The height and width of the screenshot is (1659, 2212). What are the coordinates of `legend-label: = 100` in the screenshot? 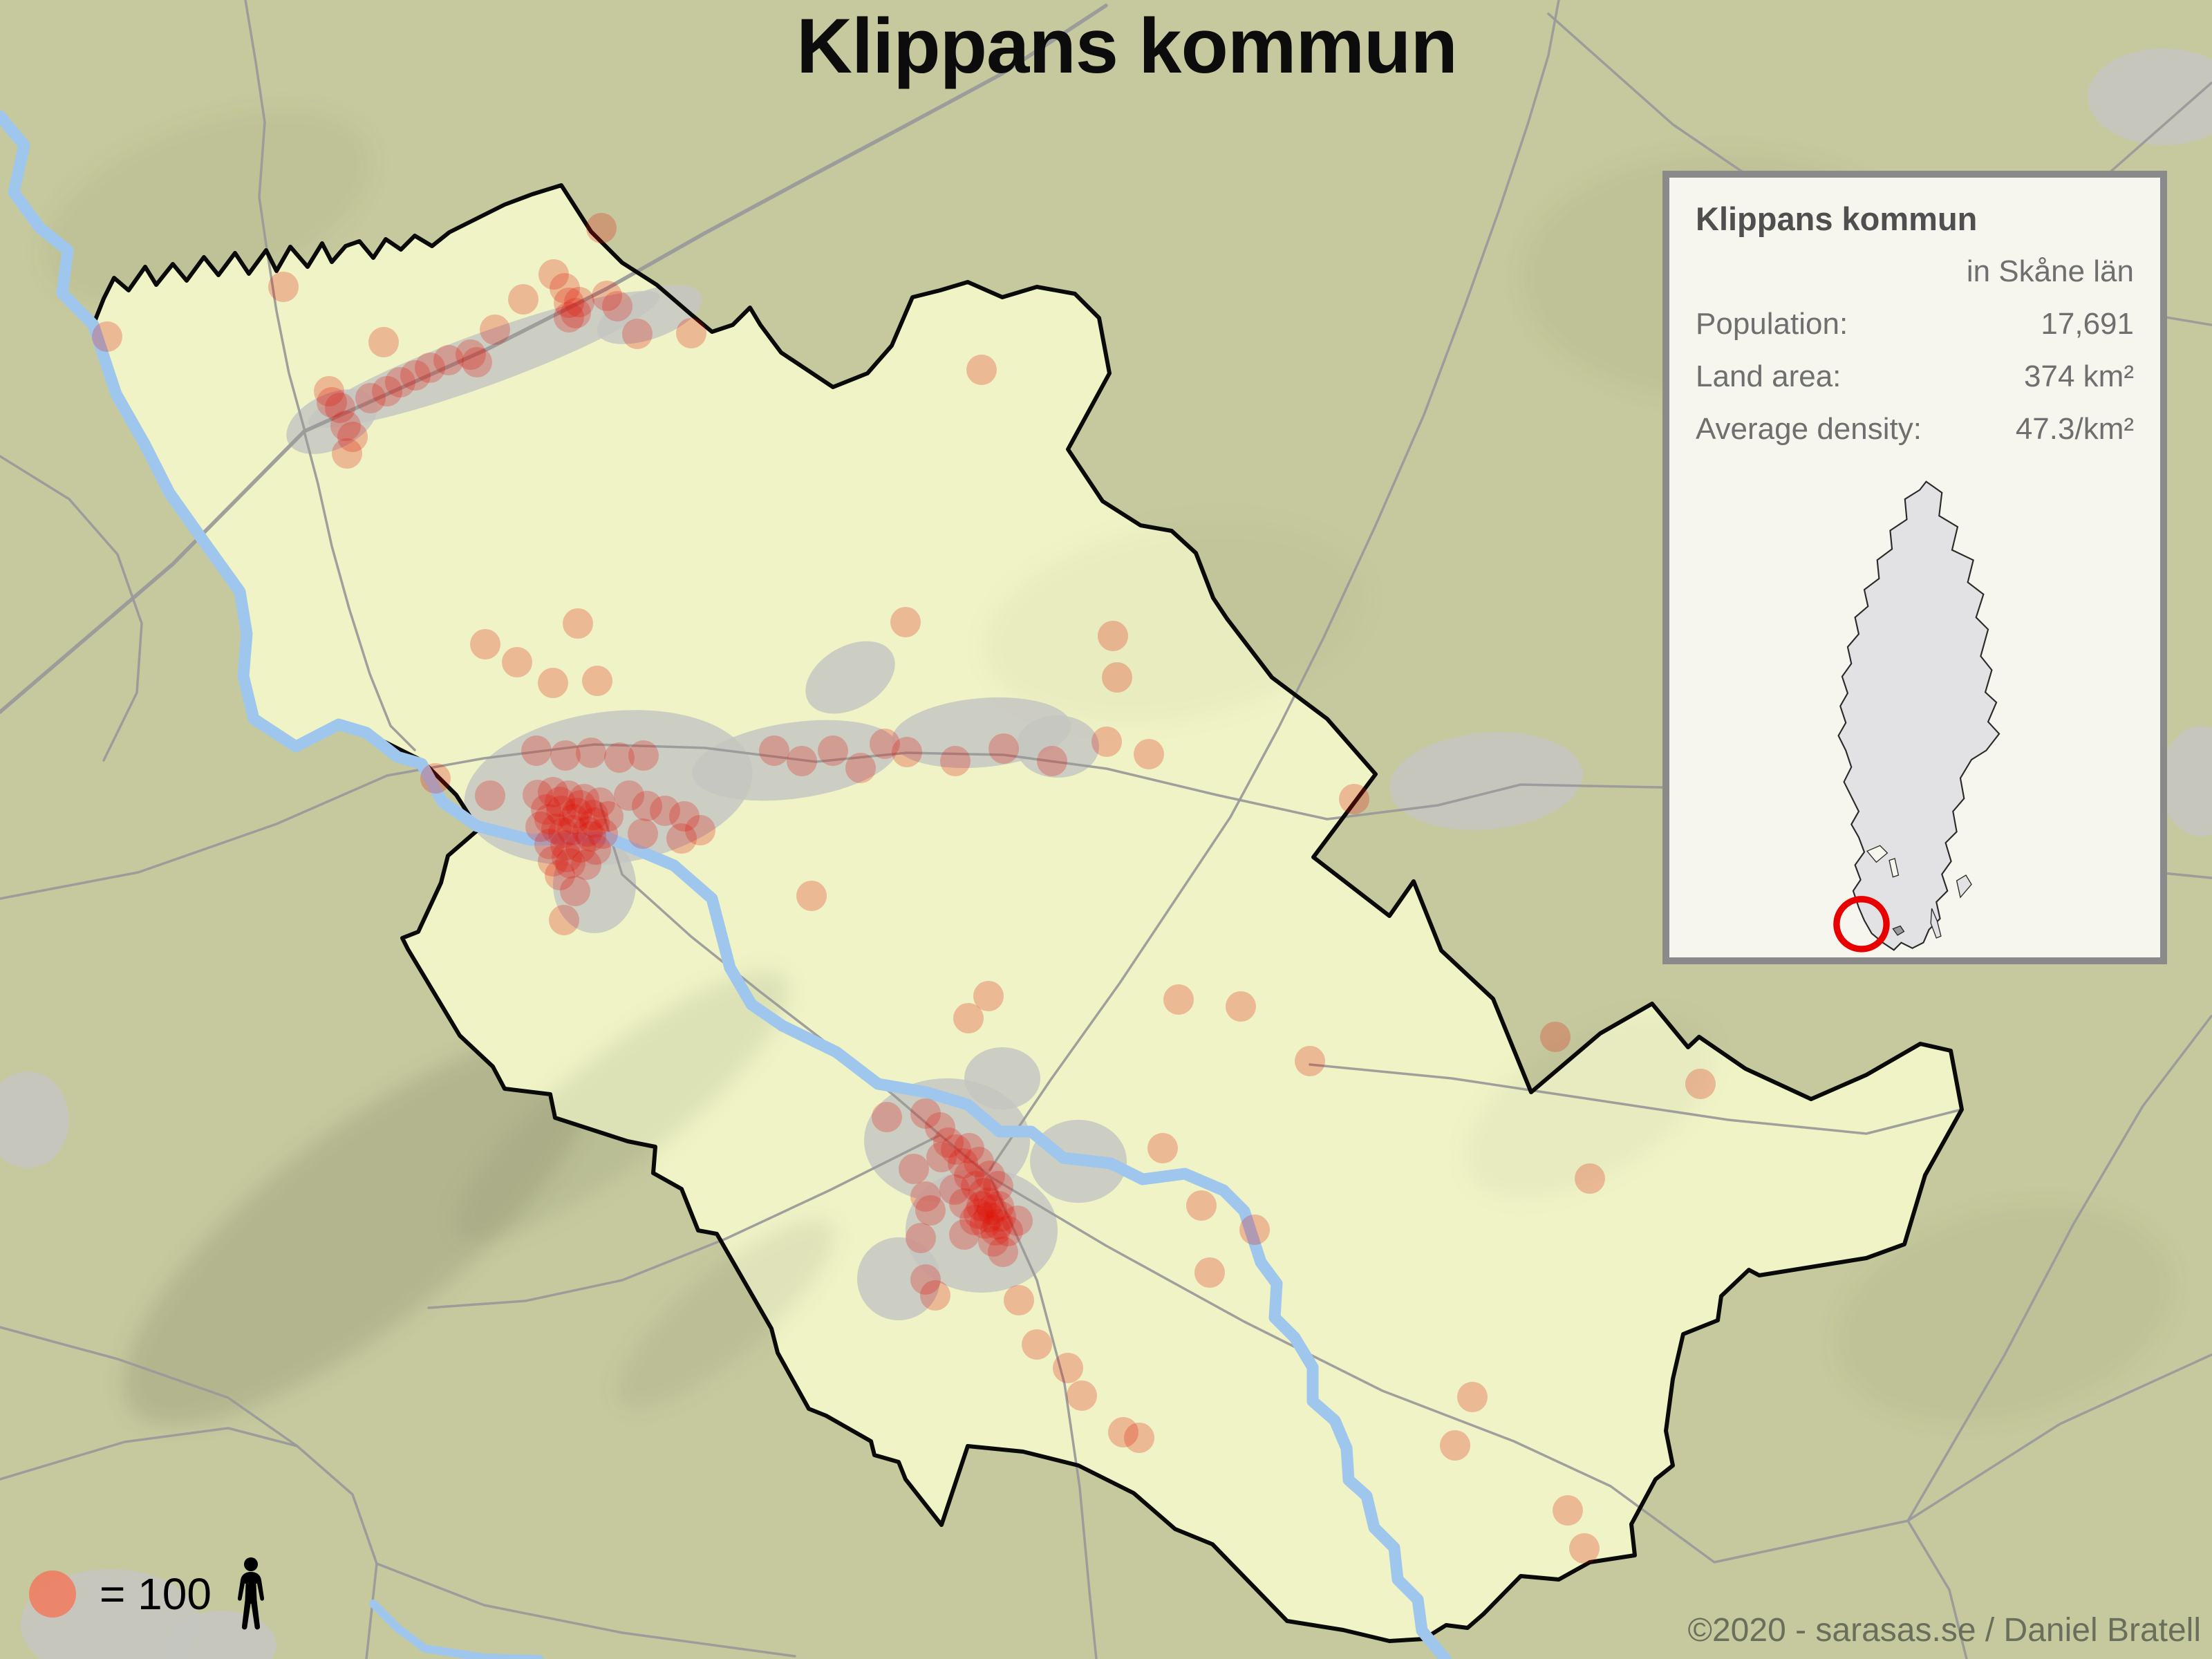 It's located at (156, 1594).